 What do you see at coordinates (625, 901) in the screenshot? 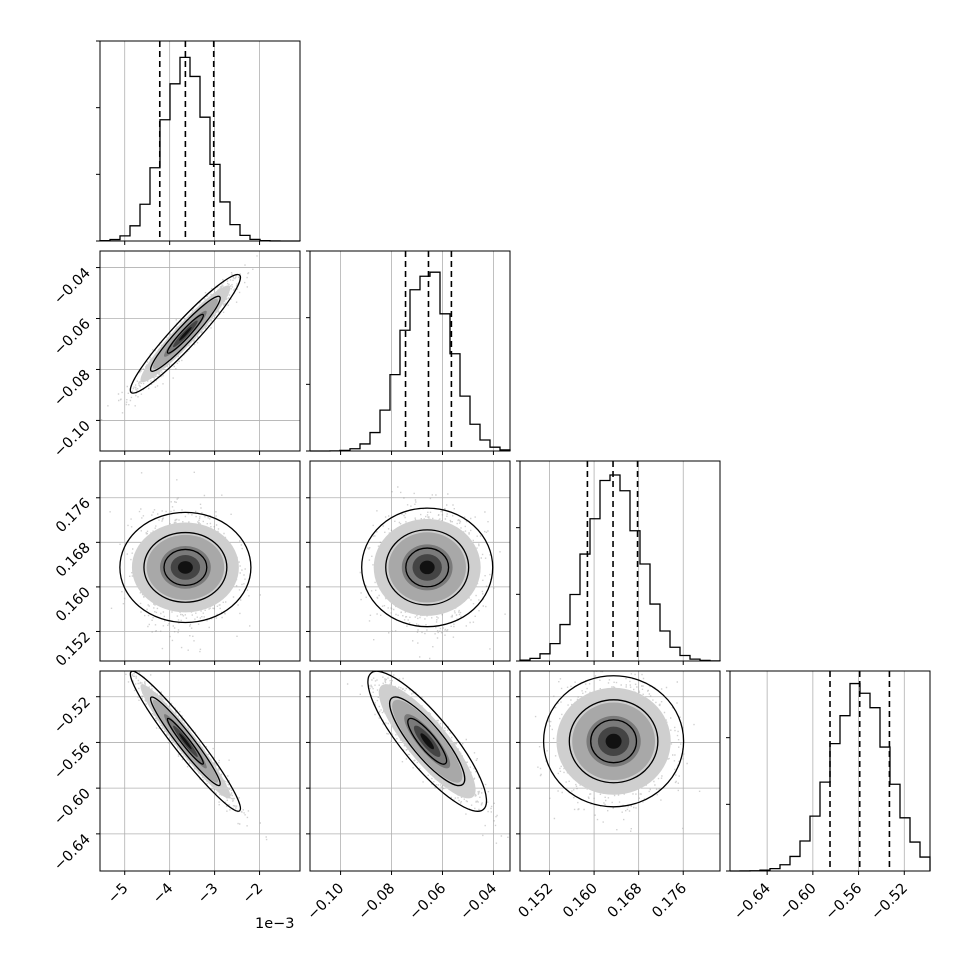
I see `x-tick-label: 0.168` at bounding box center [625, 901].